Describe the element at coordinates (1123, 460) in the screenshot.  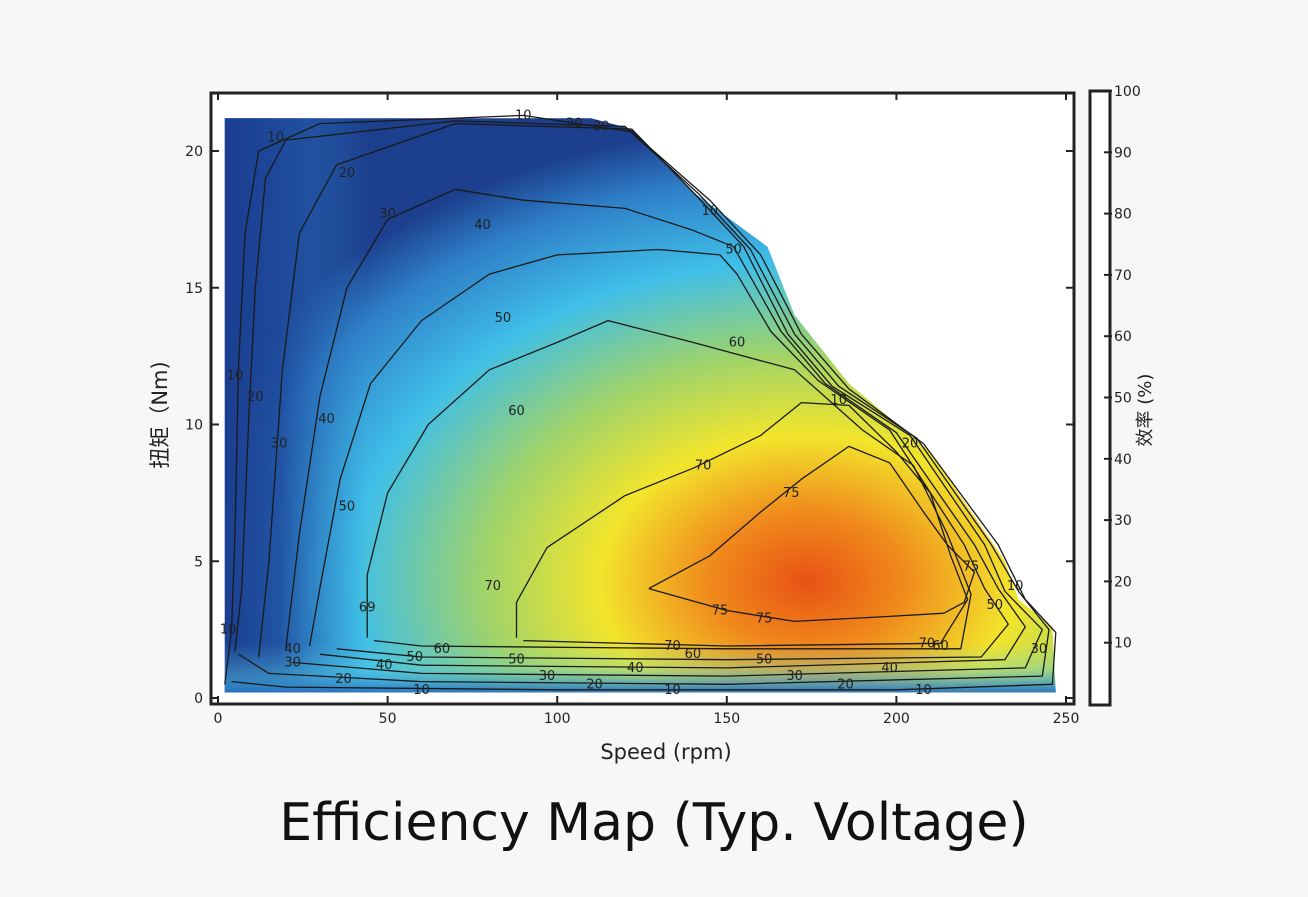
I see `colorbar-tick-label: 40` at that location.